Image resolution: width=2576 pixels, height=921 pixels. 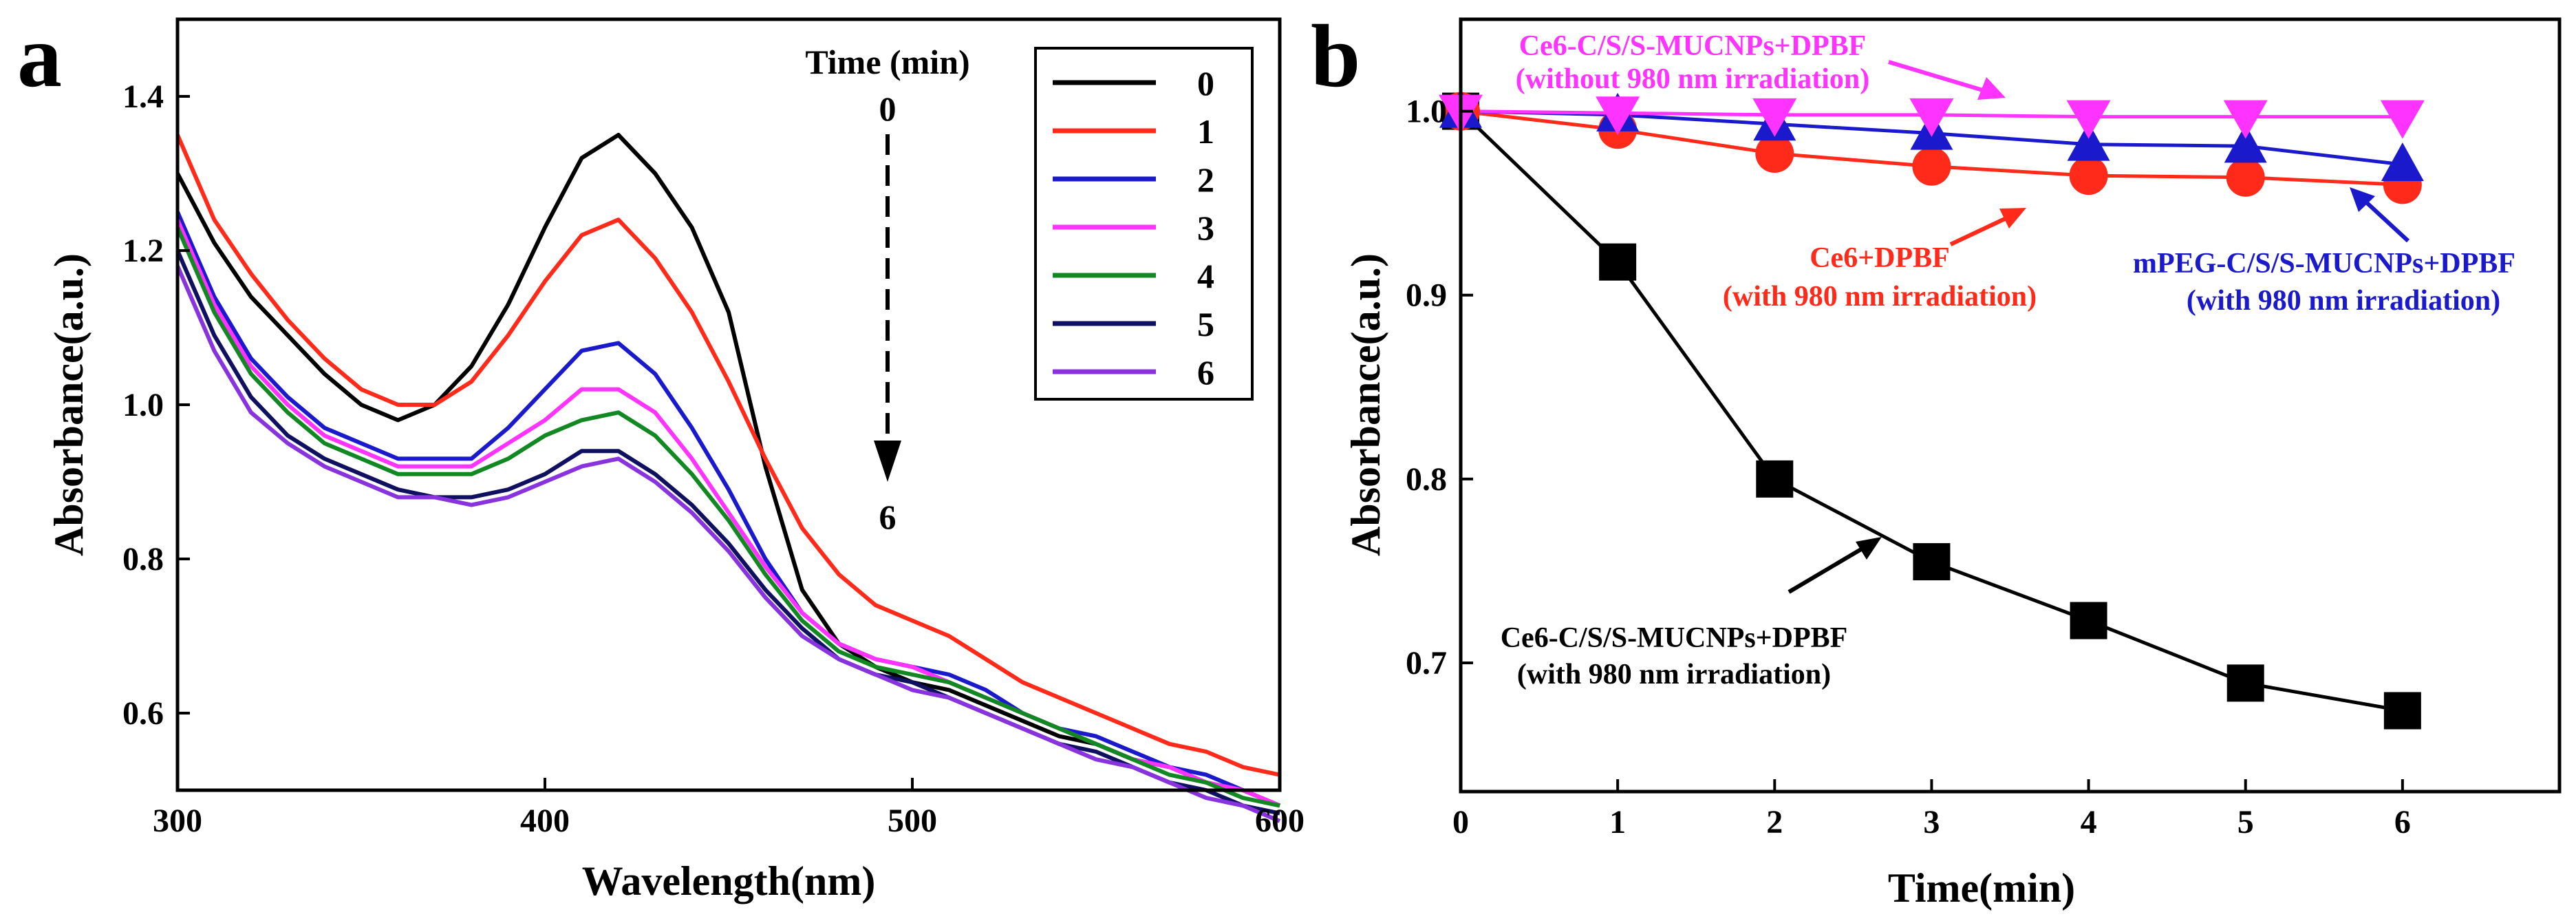 I want to click on panel-b-x-tick-label: 5, so click(x=2245, y=822).